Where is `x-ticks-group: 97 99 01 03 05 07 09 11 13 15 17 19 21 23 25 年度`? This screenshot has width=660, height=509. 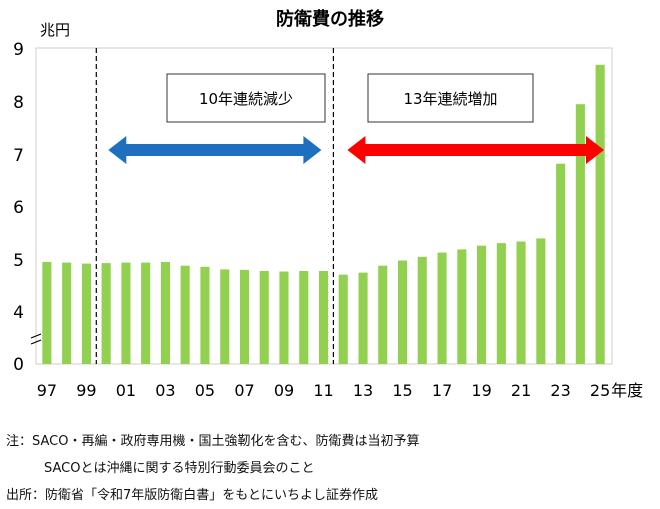 x-ticks-group: 97 99 01 03 05 07 09 11 13 15 17 19 21 23 25 年度 is located at coordinates (340, 390).